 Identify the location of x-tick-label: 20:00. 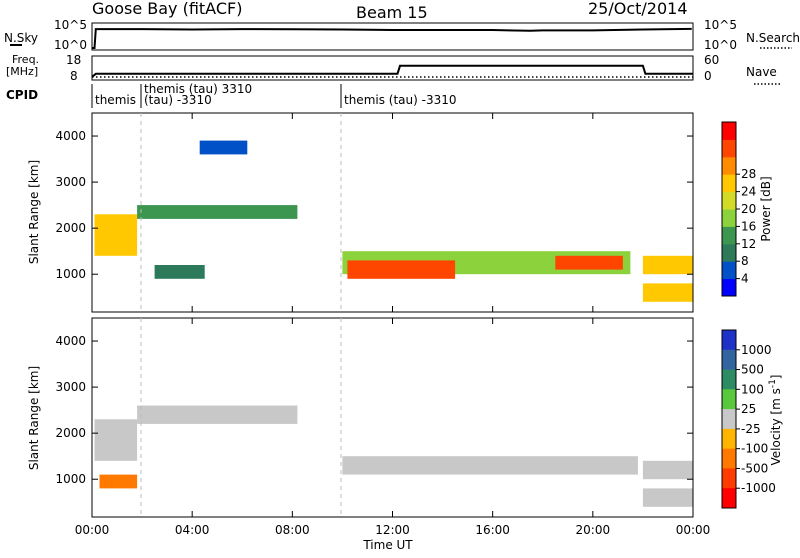
(593, 530).